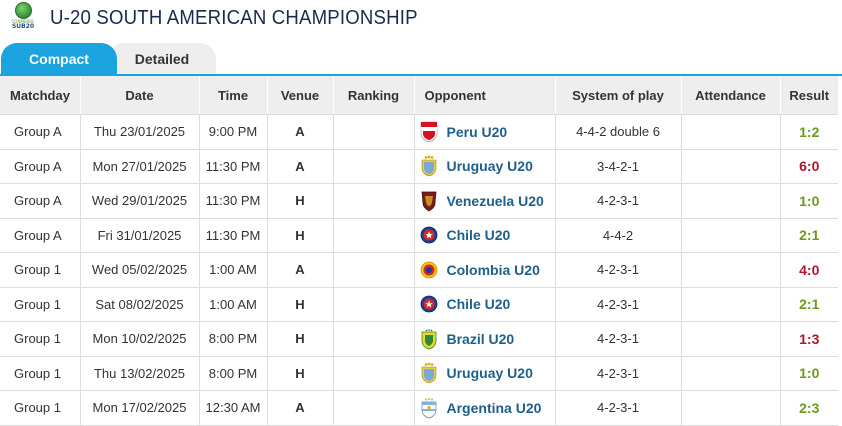  I want to click on system-cell: 4-4-2, so click(618, 235).